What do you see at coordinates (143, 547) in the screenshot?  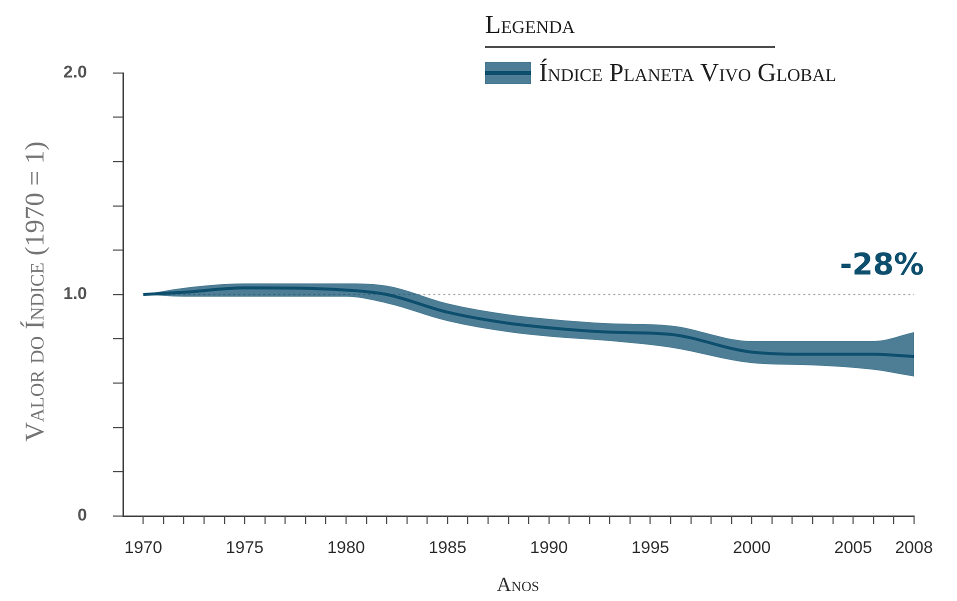 I see `x-tick-label: 1970` at bounding box center [143, 547].